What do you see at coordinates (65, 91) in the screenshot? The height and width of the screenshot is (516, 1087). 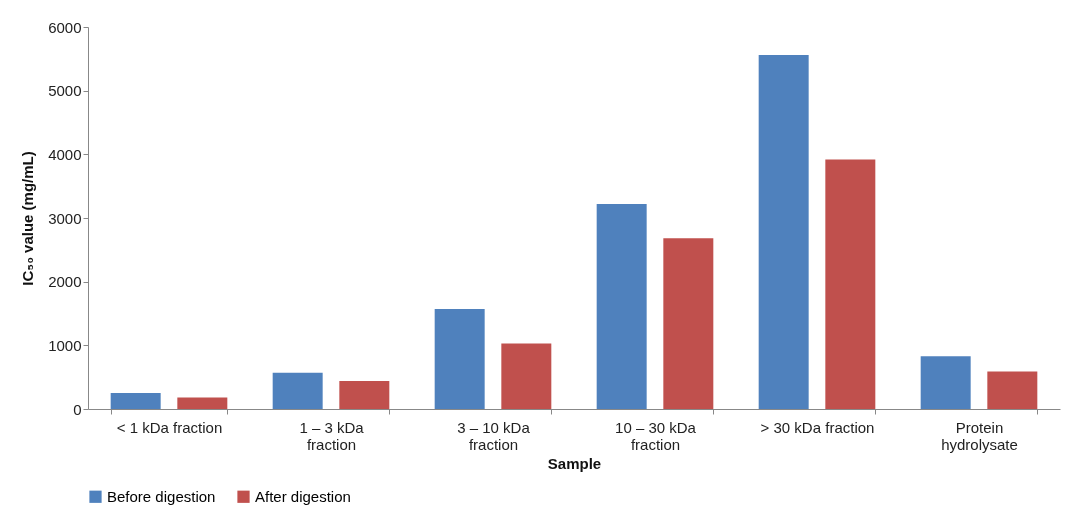 I see `y-tick-label: 5000` at bounding box center [65, 91].